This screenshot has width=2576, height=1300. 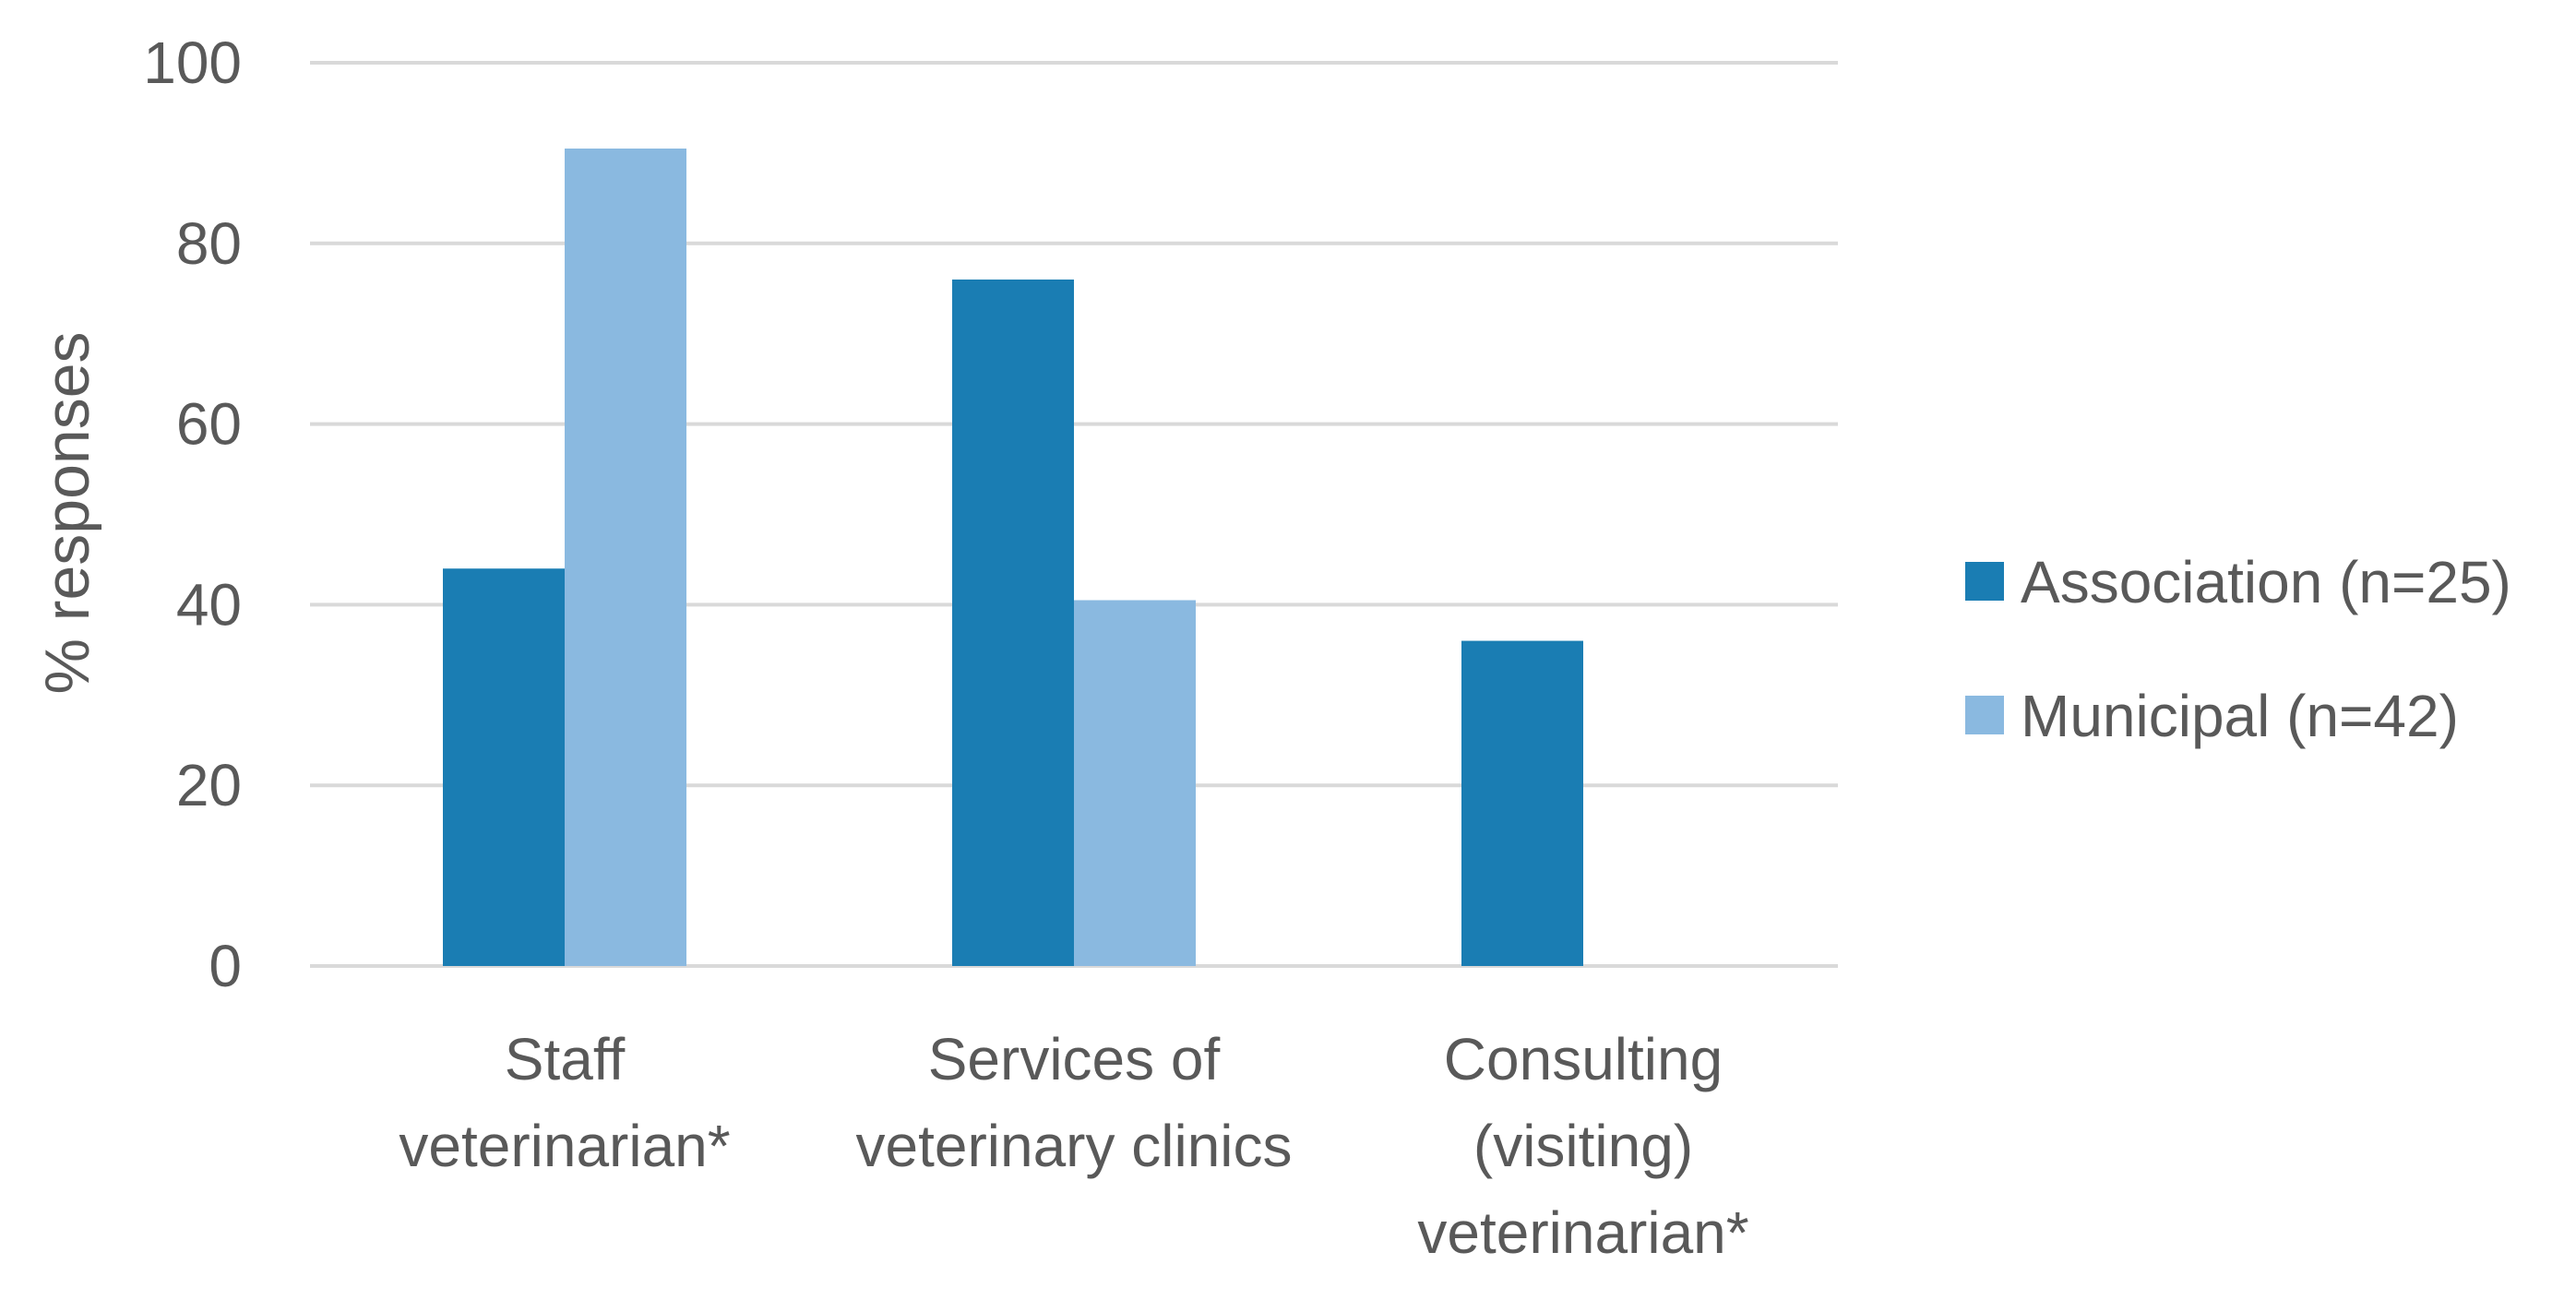 I want to click on y-tick-label: 0, so click(x=226, y=966).